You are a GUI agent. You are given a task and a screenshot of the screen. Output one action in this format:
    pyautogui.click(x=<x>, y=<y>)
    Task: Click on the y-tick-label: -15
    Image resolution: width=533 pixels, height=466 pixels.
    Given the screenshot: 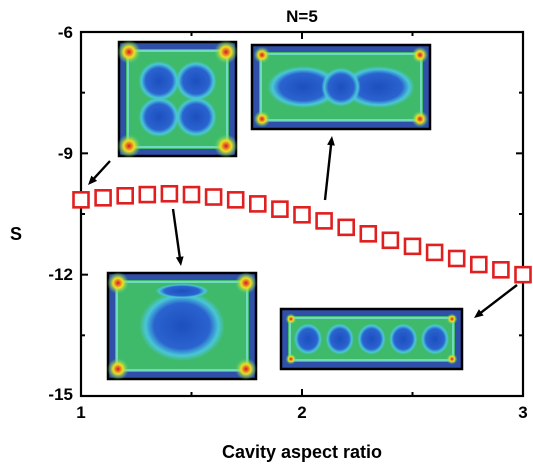 What is the action you would take?
    pyautogui.click(x=60, y=394)
    